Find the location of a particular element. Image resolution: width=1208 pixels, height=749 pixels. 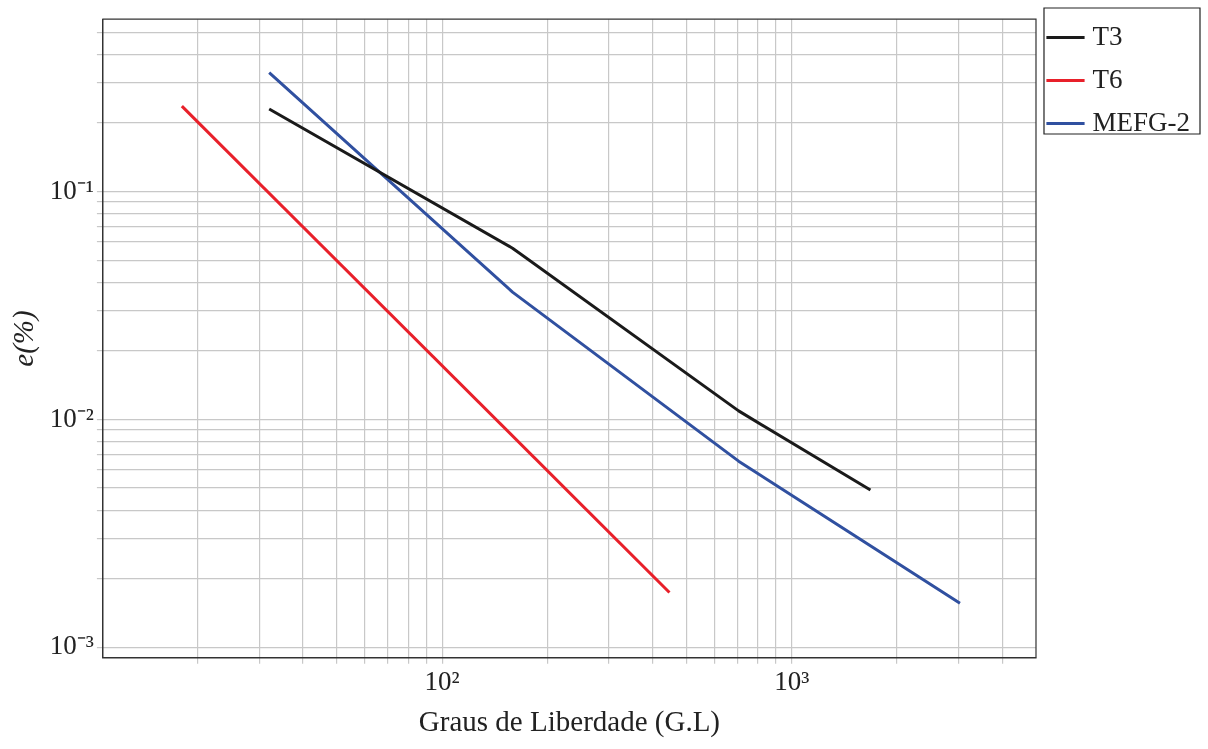

y-axis-title: e(%) is located at coordinates (24, 338).